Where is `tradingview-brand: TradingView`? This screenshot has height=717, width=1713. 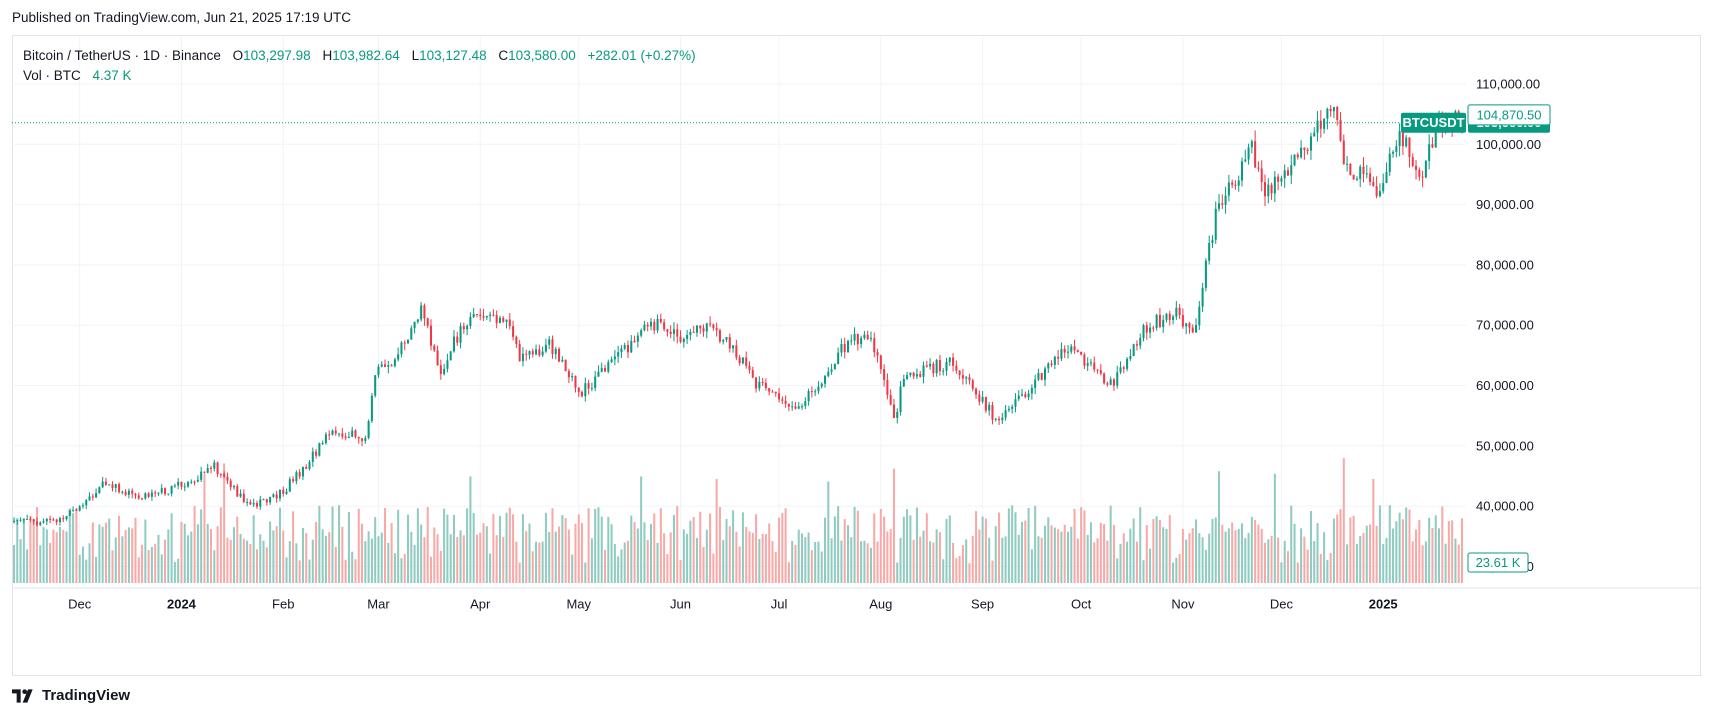 tradingview-brand: TradingView is located at coordinates (86, 695).